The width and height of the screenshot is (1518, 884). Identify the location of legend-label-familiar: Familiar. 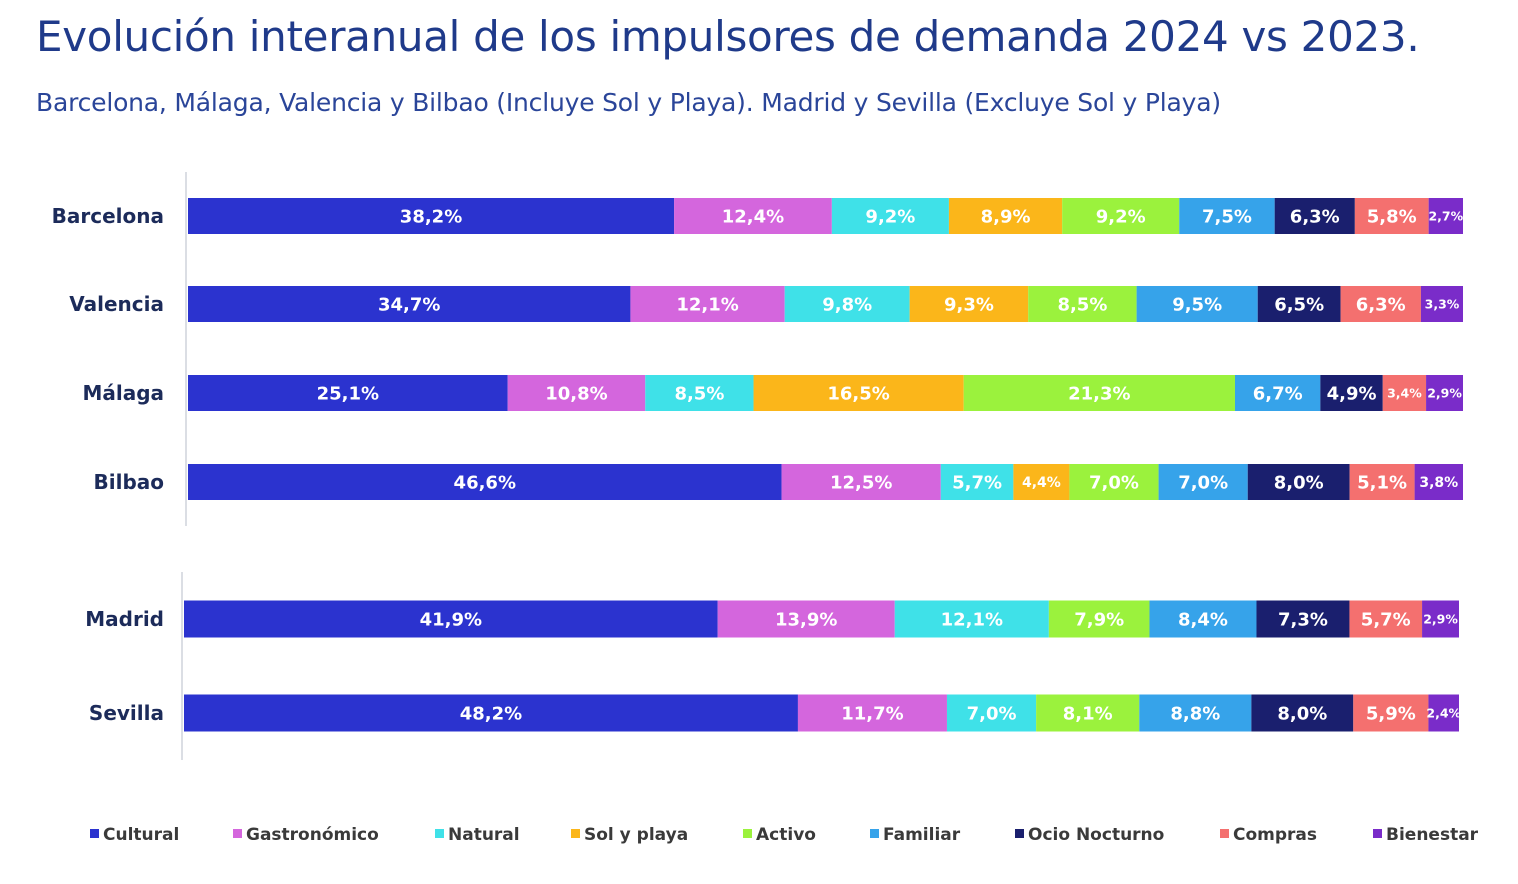
(922, 835).